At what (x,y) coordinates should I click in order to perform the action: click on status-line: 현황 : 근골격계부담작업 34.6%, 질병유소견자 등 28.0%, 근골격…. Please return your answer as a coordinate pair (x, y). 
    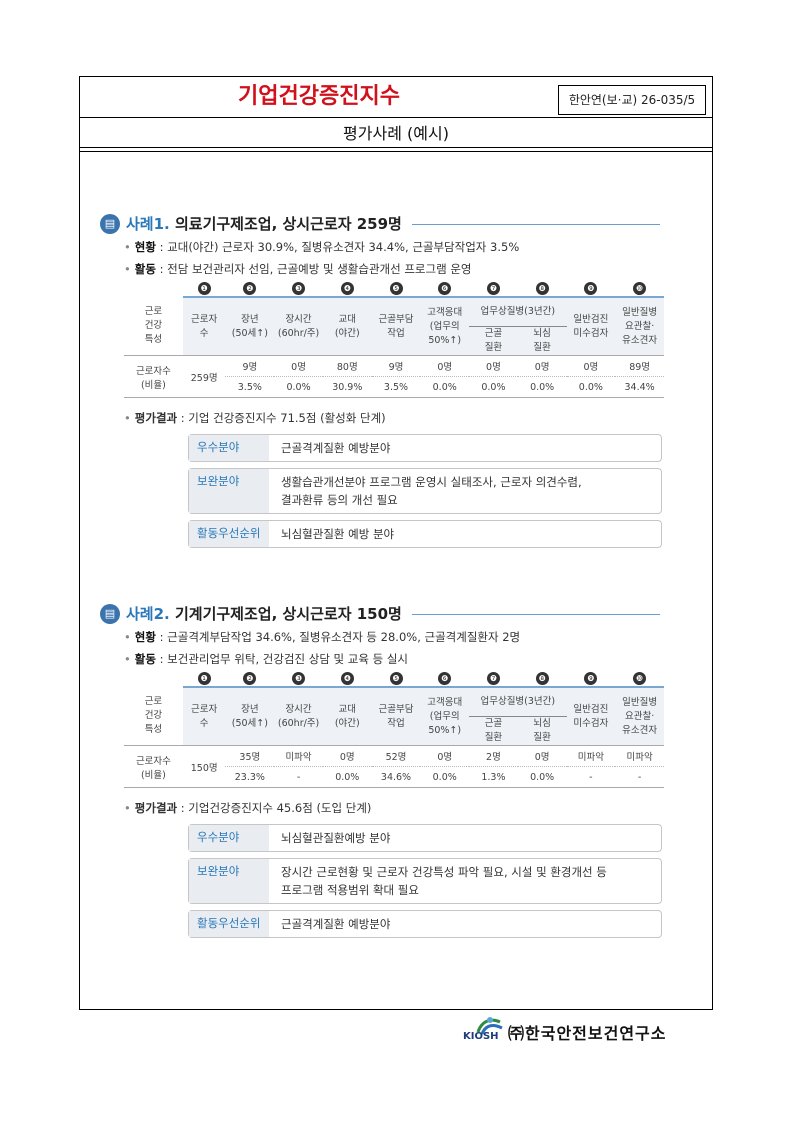
    Looking at the image, I should click on (397, 637).